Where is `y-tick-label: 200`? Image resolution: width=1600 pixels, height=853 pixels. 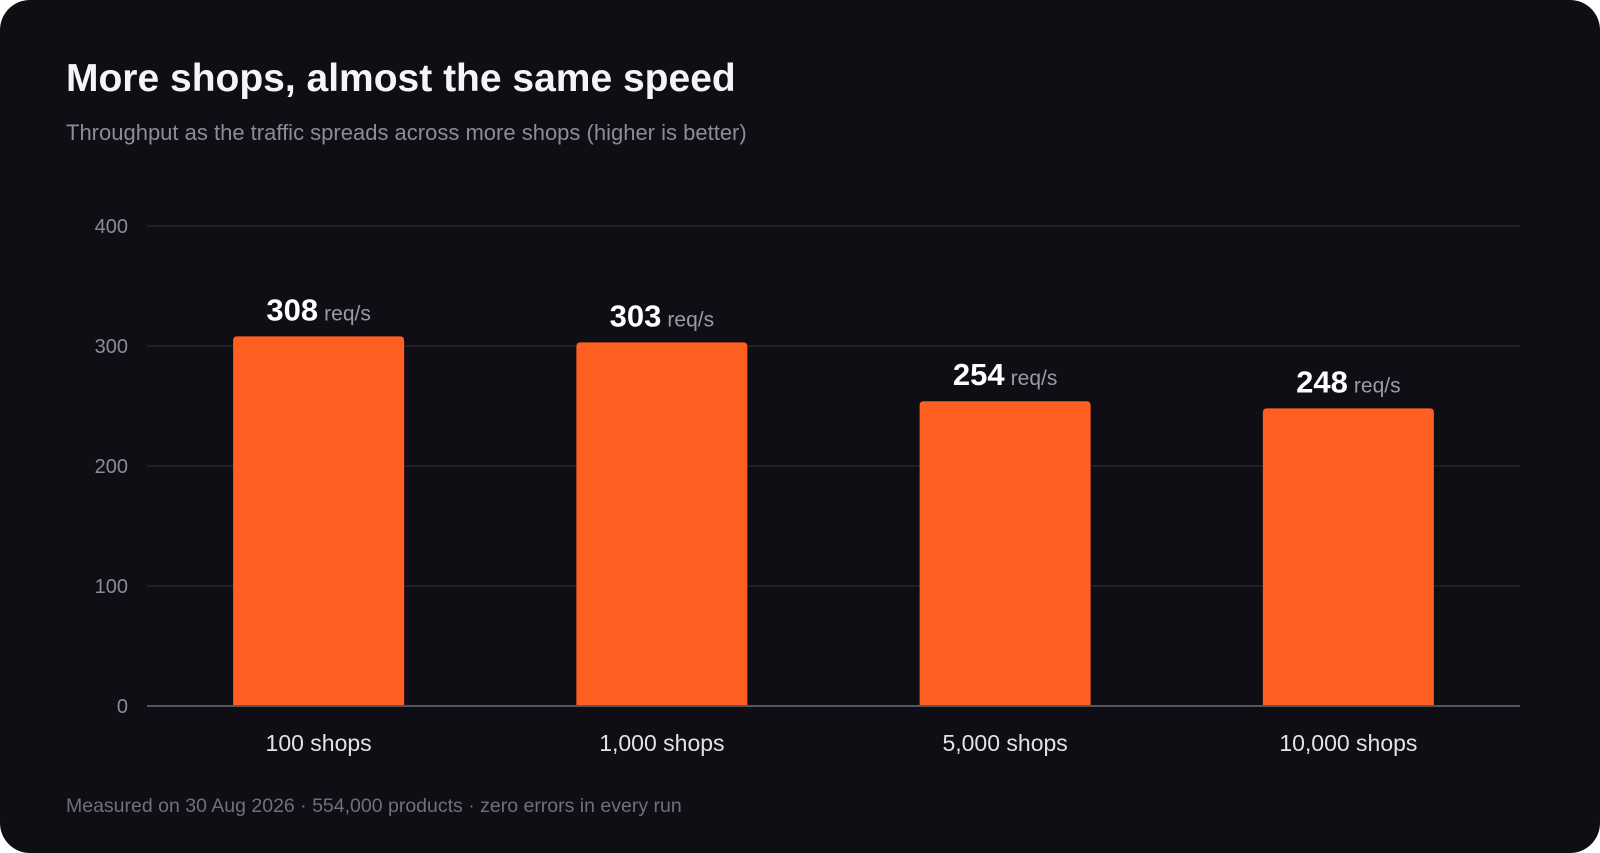
y-tick-label: 200 is located at coordinates (111, 467).